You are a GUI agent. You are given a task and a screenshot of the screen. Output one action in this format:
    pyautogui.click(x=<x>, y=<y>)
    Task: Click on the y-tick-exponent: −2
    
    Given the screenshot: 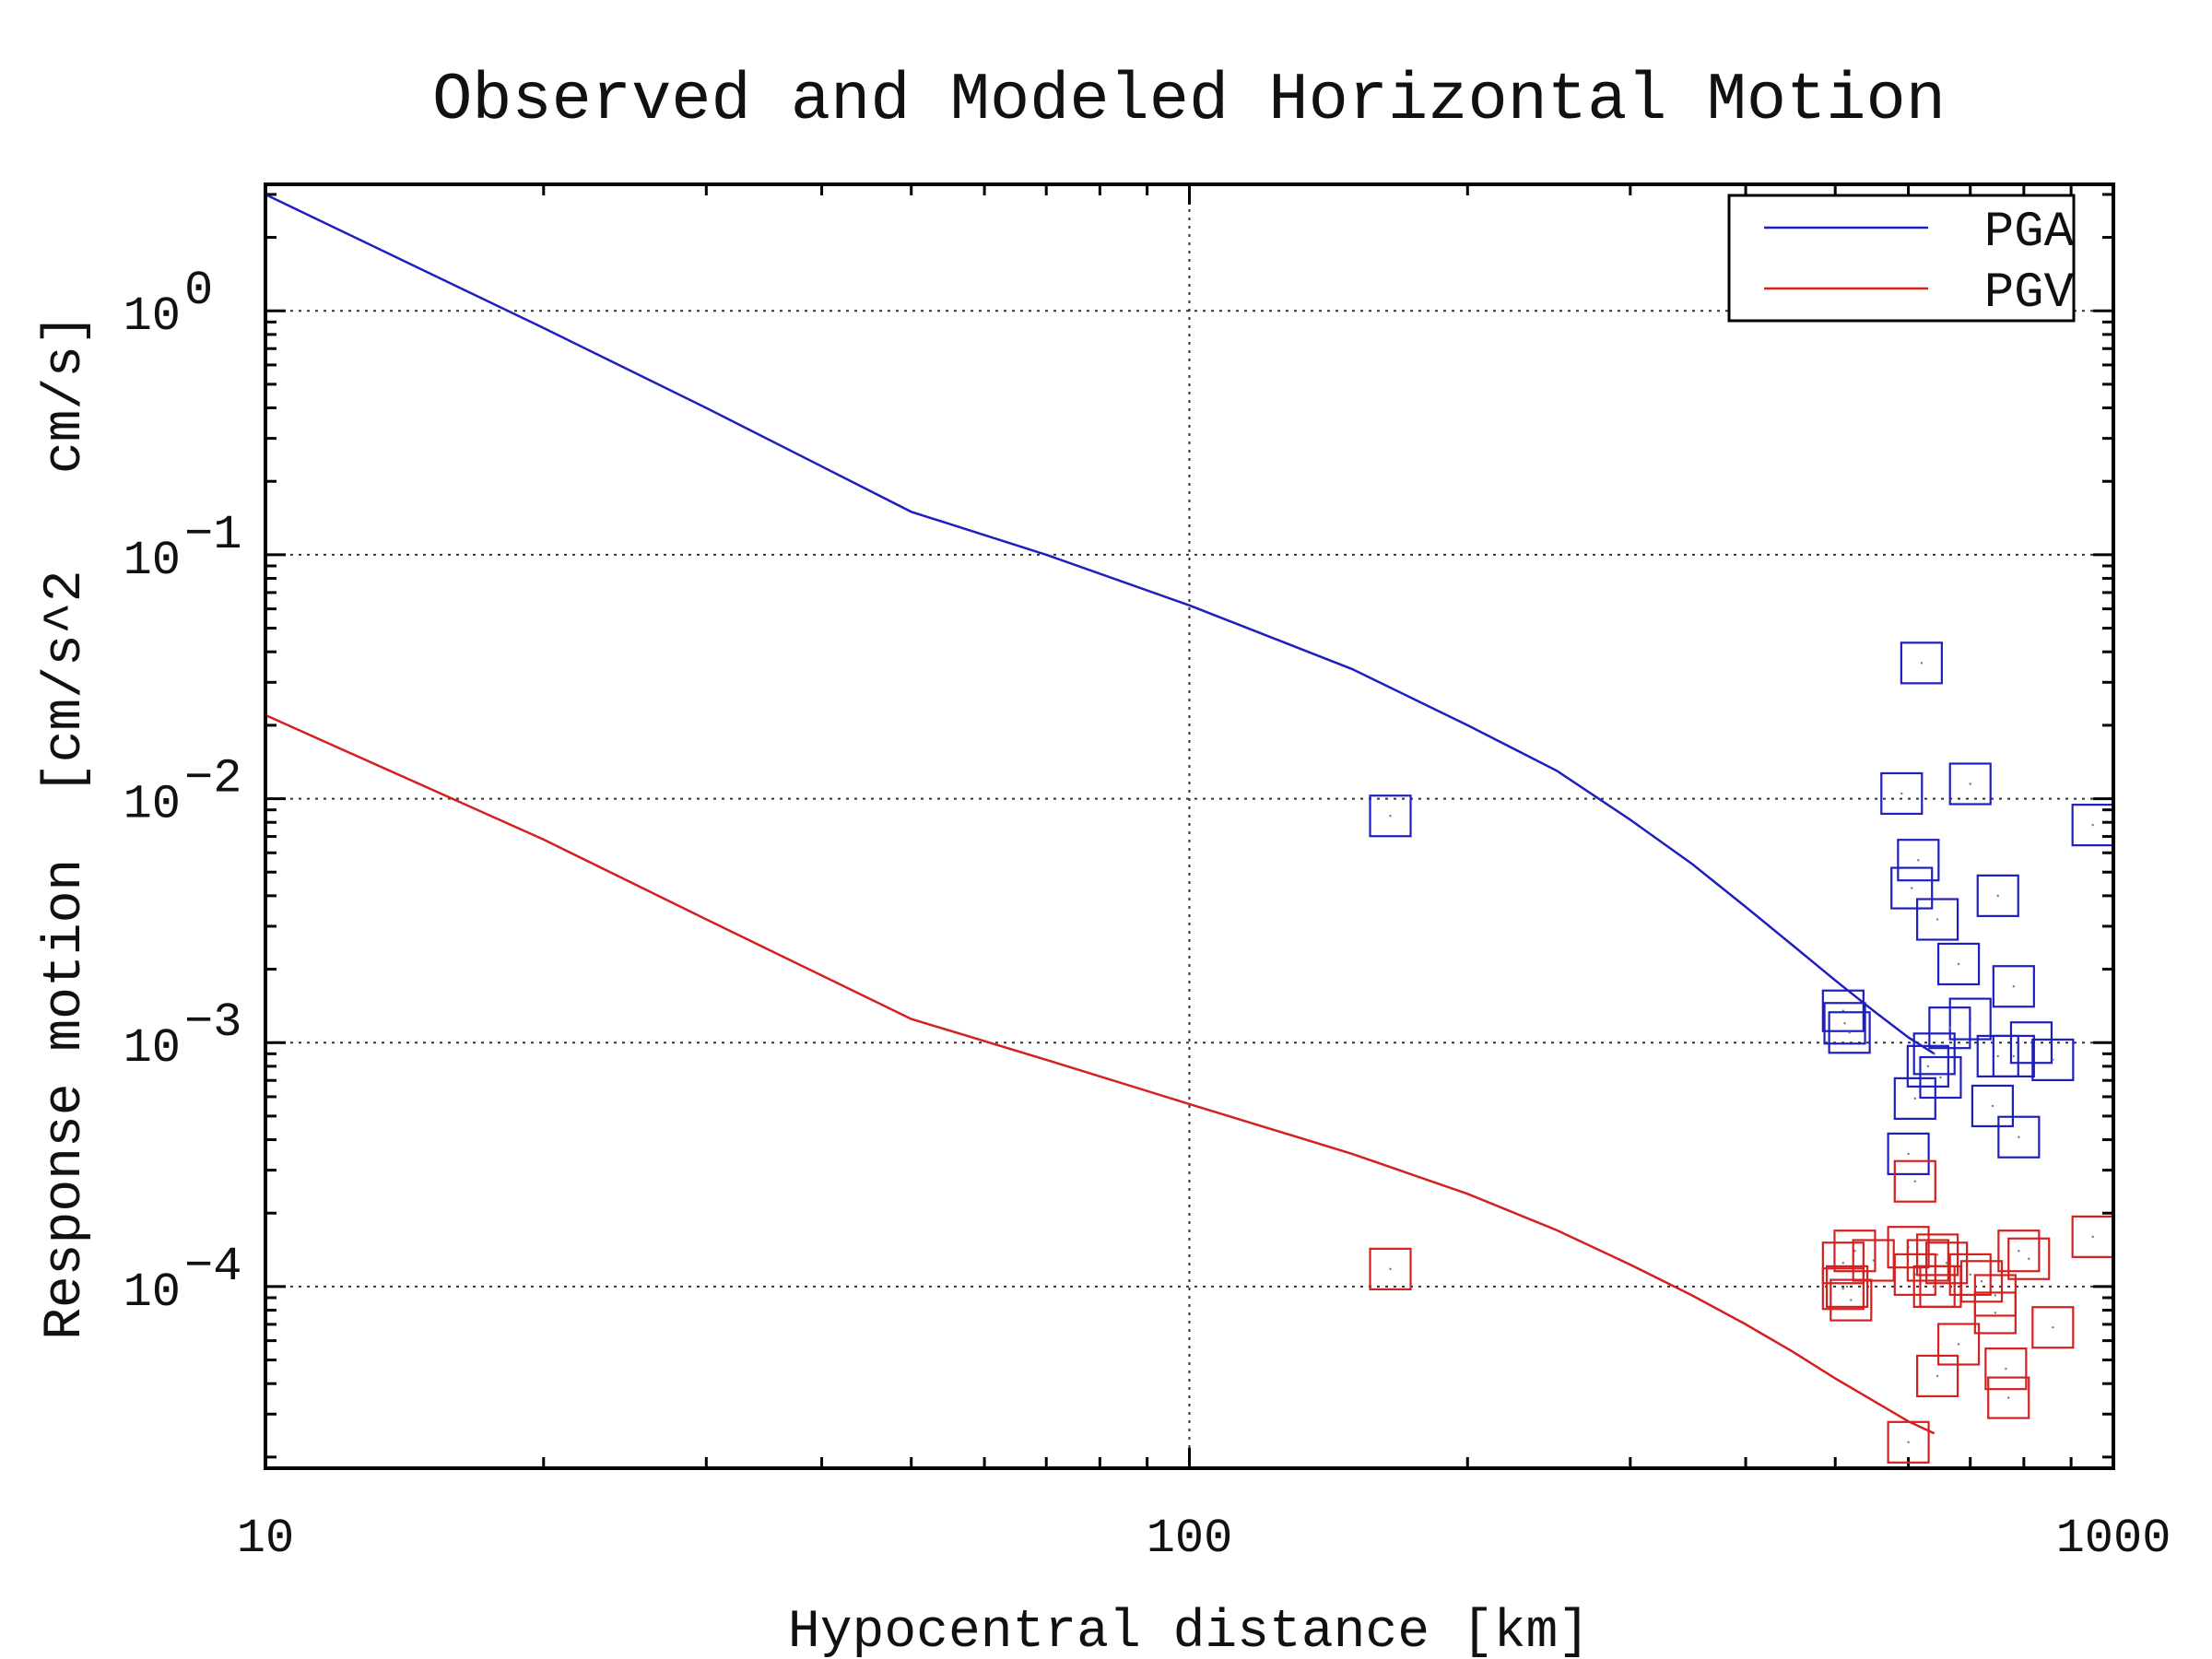 What is the action you would take?
    pyautogui.click(x=212, y=779)
    